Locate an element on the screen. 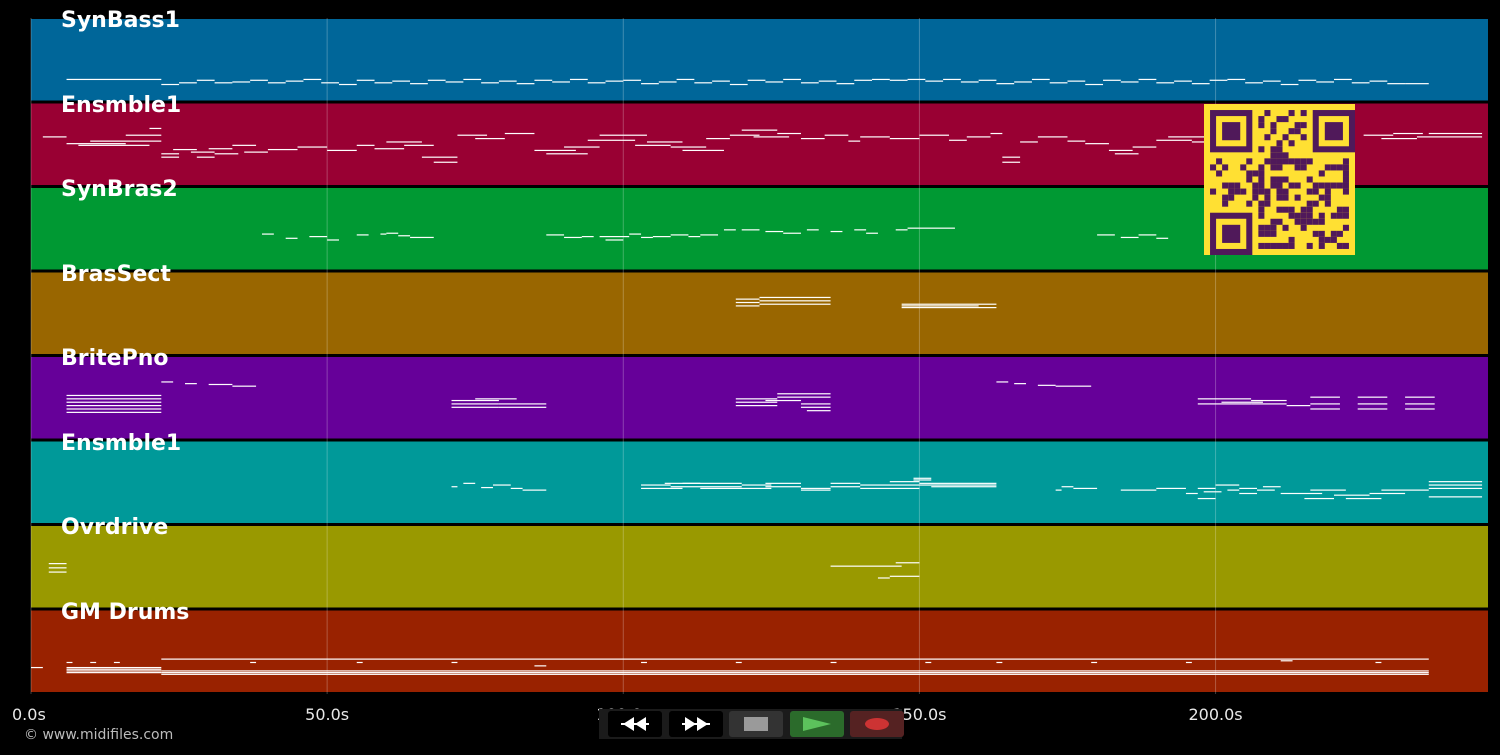 Image resolution: width=1500 pixels, height=755 pixels. track-name: BritePno is located at coordinates (115, 358).